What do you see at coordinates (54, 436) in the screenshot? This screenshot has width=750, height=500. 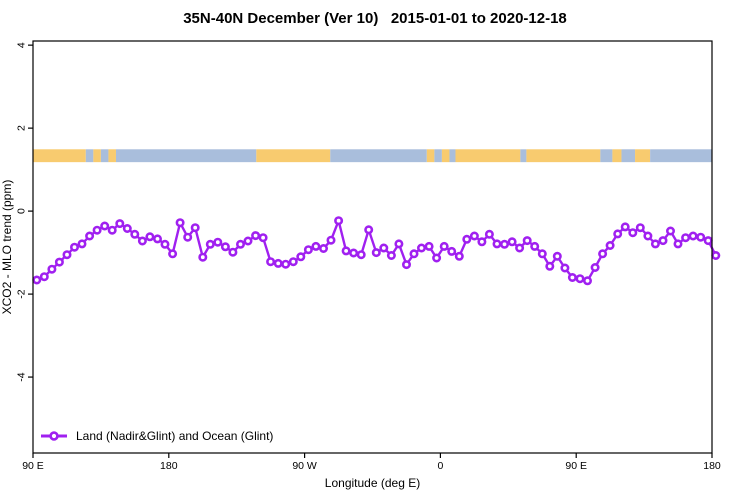 I see `legend-marker-icon` at bounding box center [54, 436].